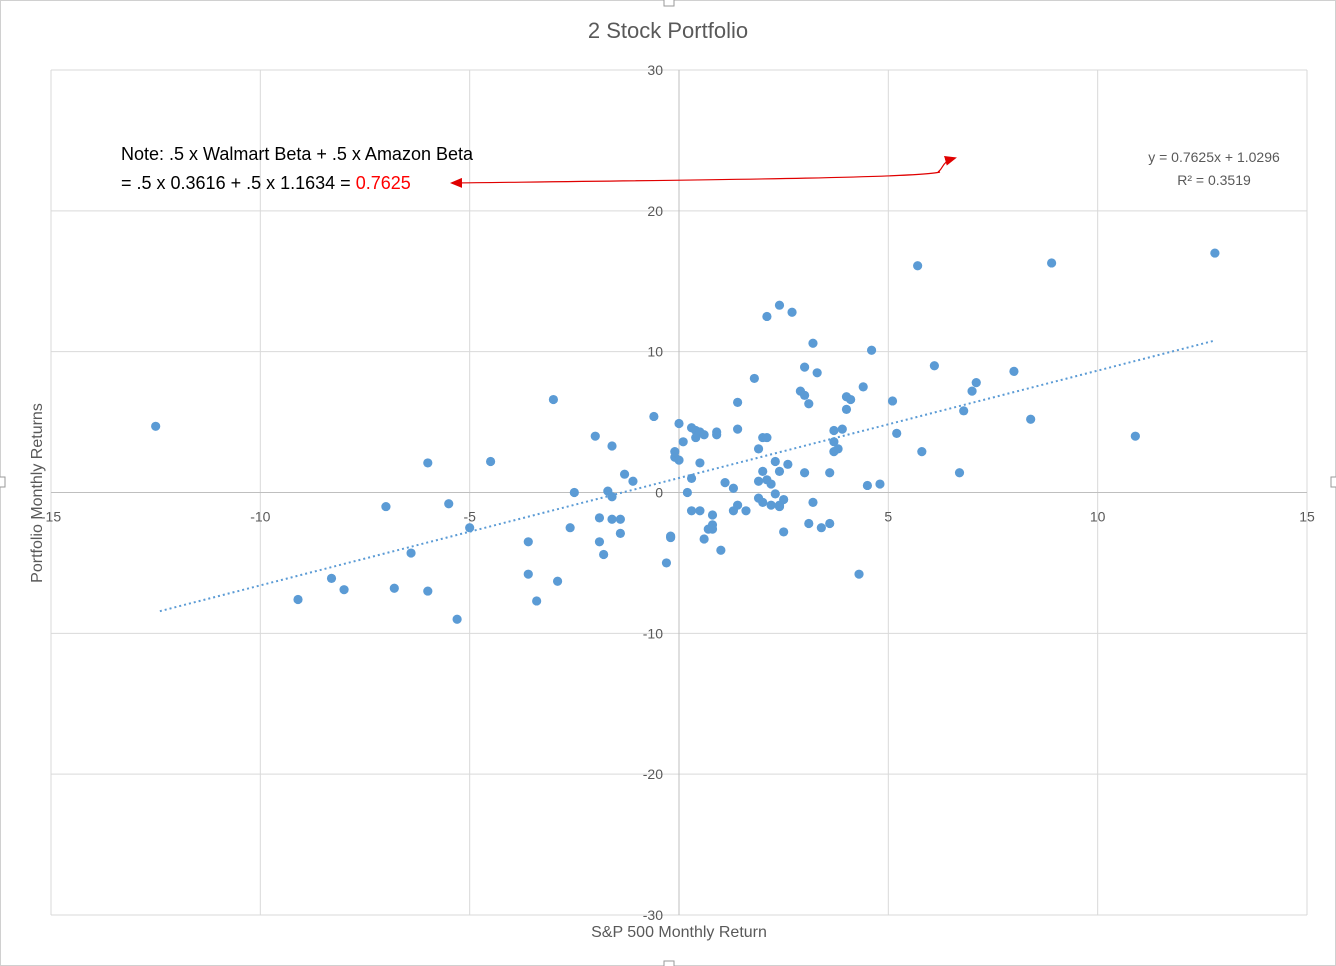 The height and width of the screenshot is (966, 1336). Describe the element at coordinates (655, 70) in the screenshot. I see `y-tick-label: 30` at that location.